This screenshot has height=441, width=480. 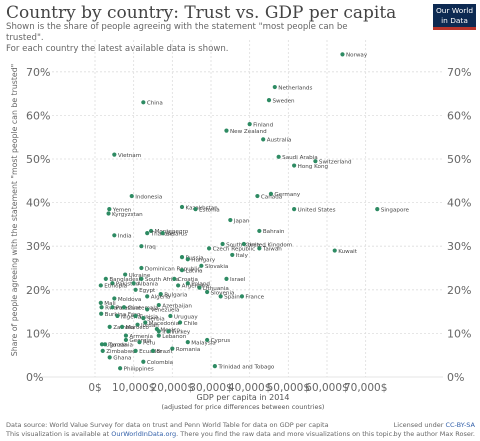 What do you see at coordinates (38, 203) in the screenshot?
I see `y-tick-label: 40%` at bounding box center [38, 203].